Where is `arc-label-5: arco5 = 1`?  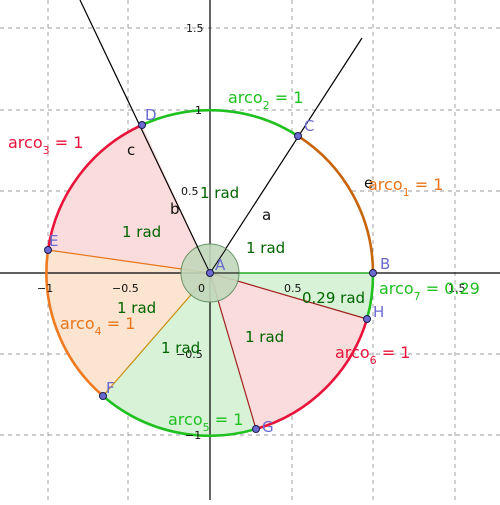
arc-label-5: arco5 = 1 is located at coordinates (205, 422).